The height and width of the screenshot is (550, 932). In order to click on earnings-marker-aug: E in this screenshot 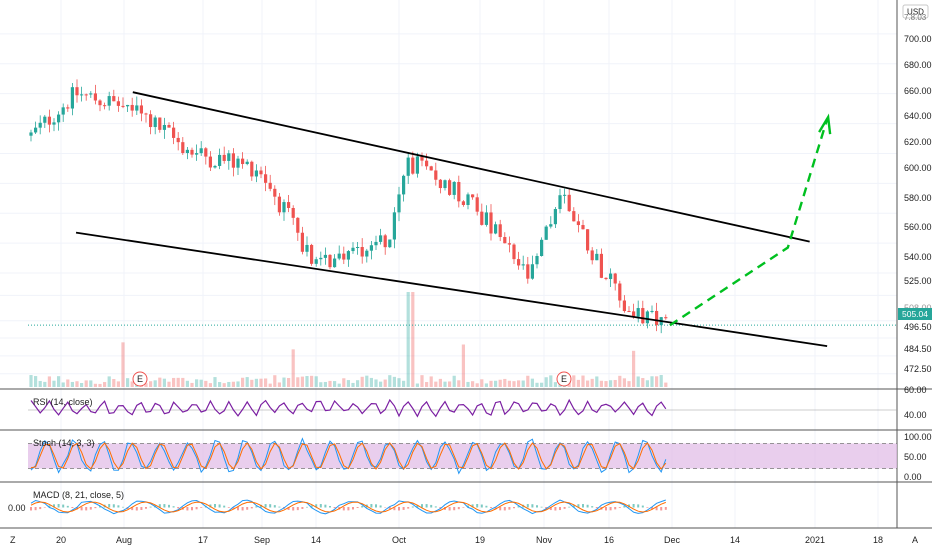, I will do `click(140, 379)`.